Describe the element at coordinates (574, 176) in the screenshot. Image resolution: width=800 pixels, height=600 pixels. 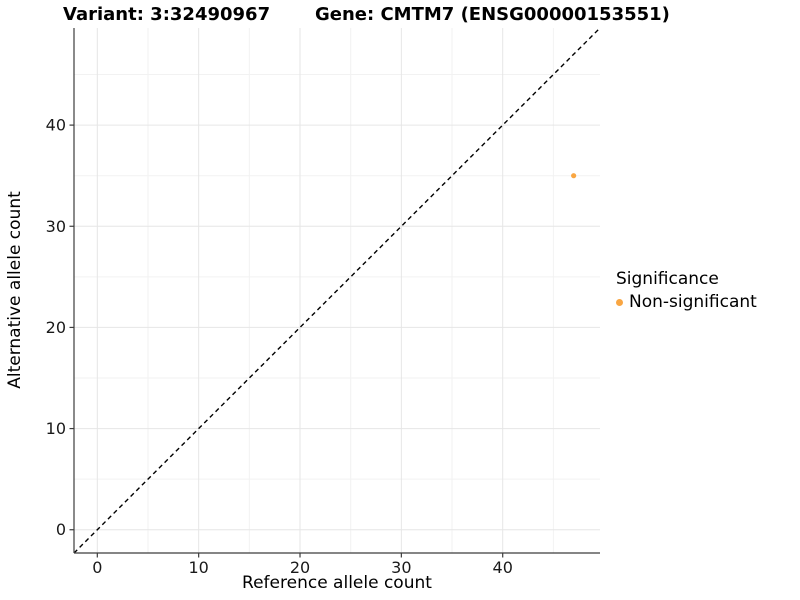
I see `data-point` at that location.